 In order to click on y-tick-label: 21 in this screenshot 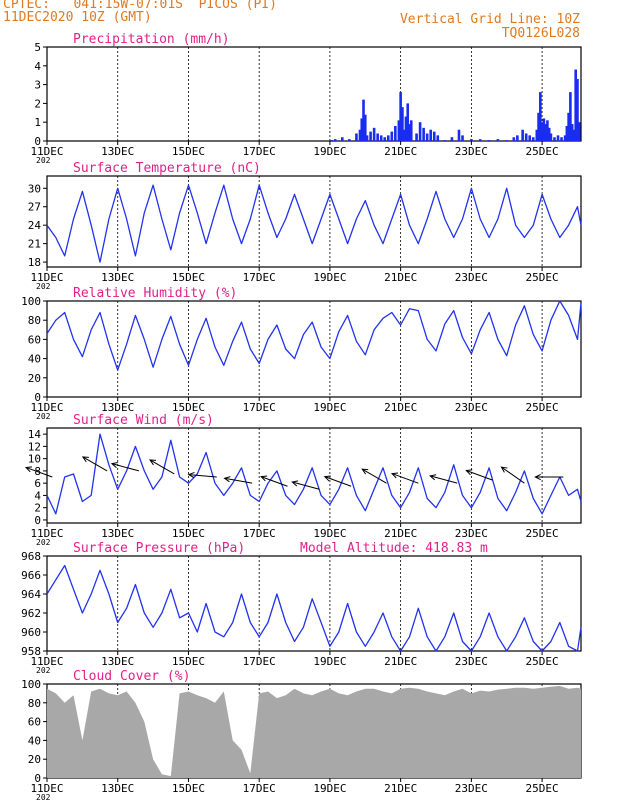, I will do `click(34, 244)`.